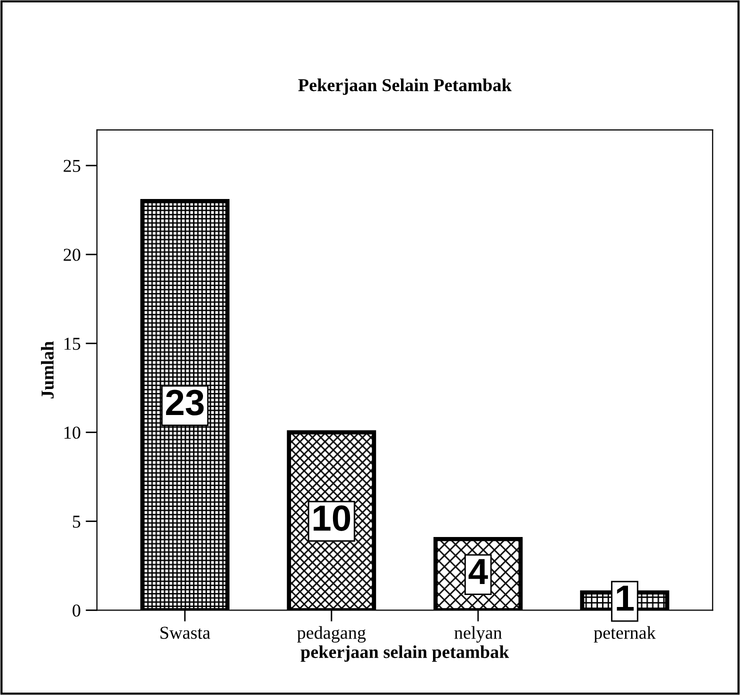  Describe the element at coordinates (72, 432) in the screenshot. I see `y-tick-label: 10` at that location.